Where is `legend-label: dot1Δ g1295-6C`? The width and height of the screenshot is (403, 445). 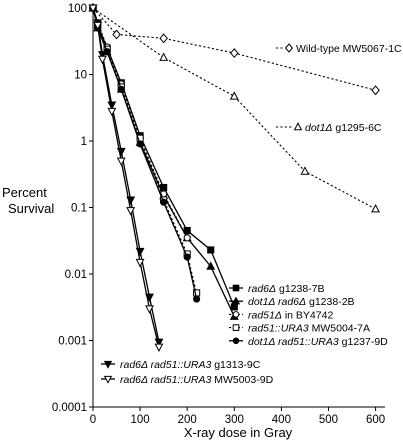
legend-label: dot1Δ g1295-6C is located at coordinates (343, 128).